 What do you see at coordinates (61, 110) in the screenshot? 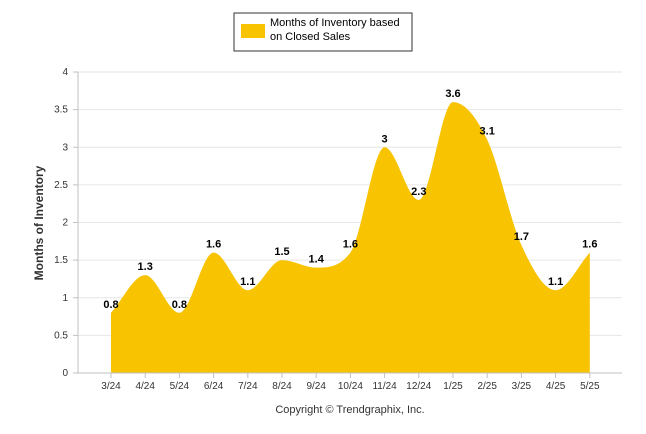
I see `y-tick-label: 3.5` at bounding box center [61, 110].